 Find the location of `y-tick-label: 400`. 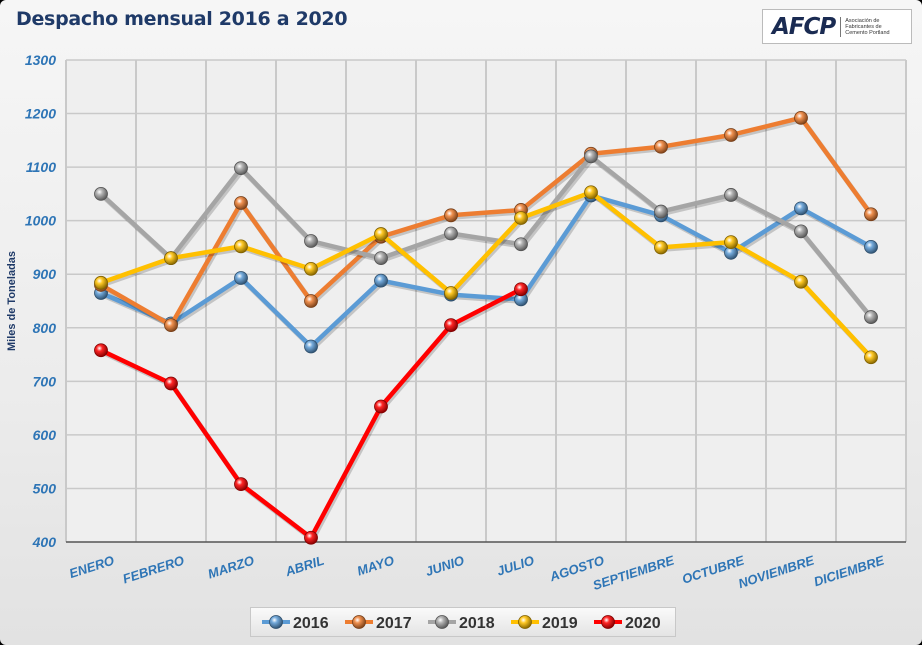

y-tick-label: 400 is located at coordinates (44, 542).